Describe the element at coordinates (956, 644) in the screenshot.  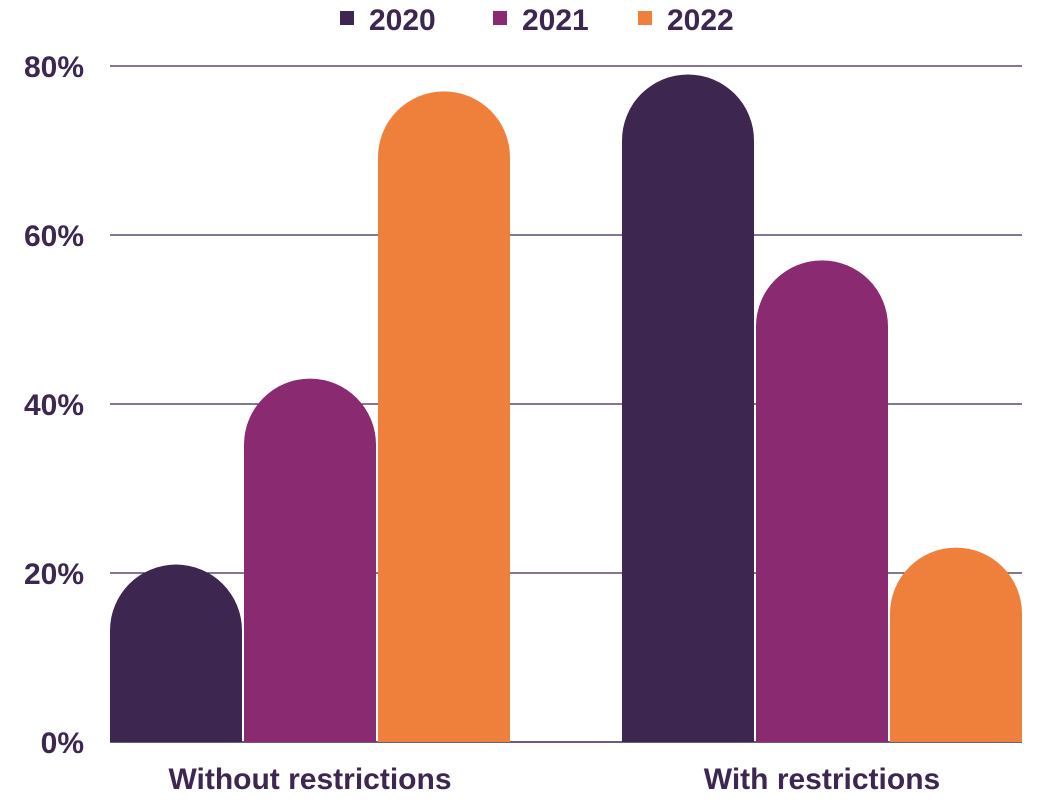
I see `bar-2022-with-restrictions` at that location.